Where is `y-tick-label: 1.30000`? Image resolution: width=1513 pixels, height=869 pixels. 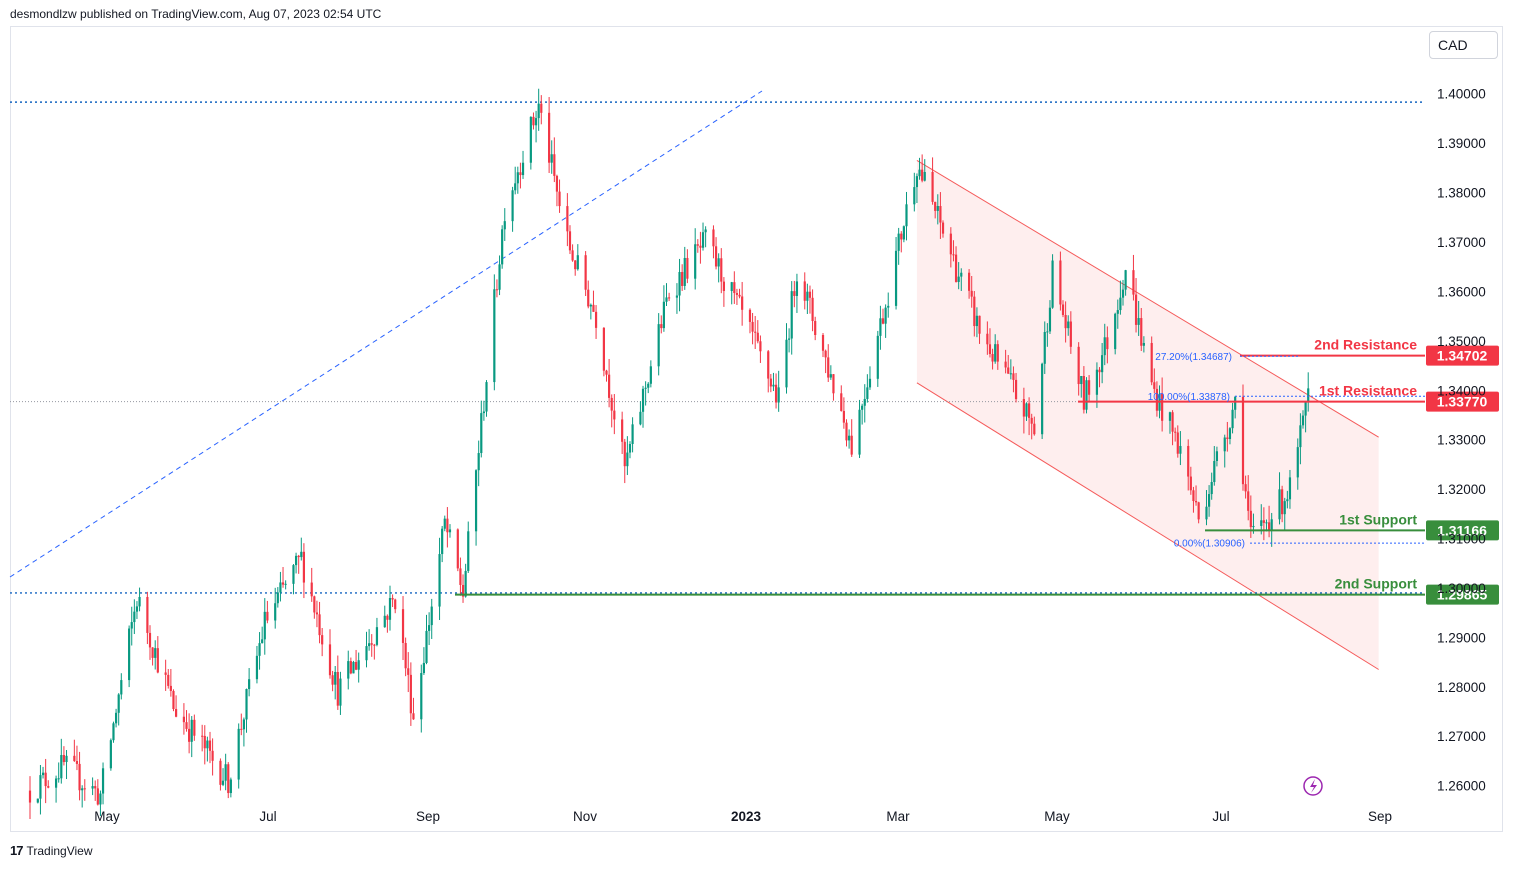 y-tick-label: 1.30000 is located at coordinates (1461, 588).